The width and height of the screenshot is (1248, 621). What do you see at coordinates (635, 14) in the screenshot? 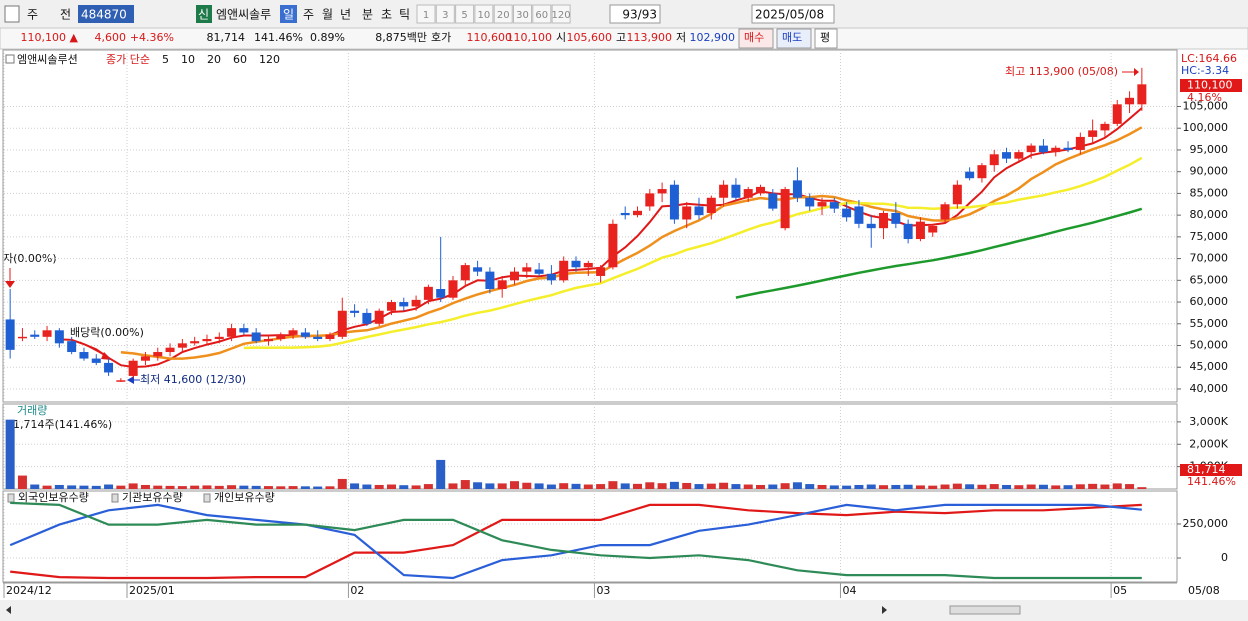
I see `page-box` at bounding box center [635, 14].